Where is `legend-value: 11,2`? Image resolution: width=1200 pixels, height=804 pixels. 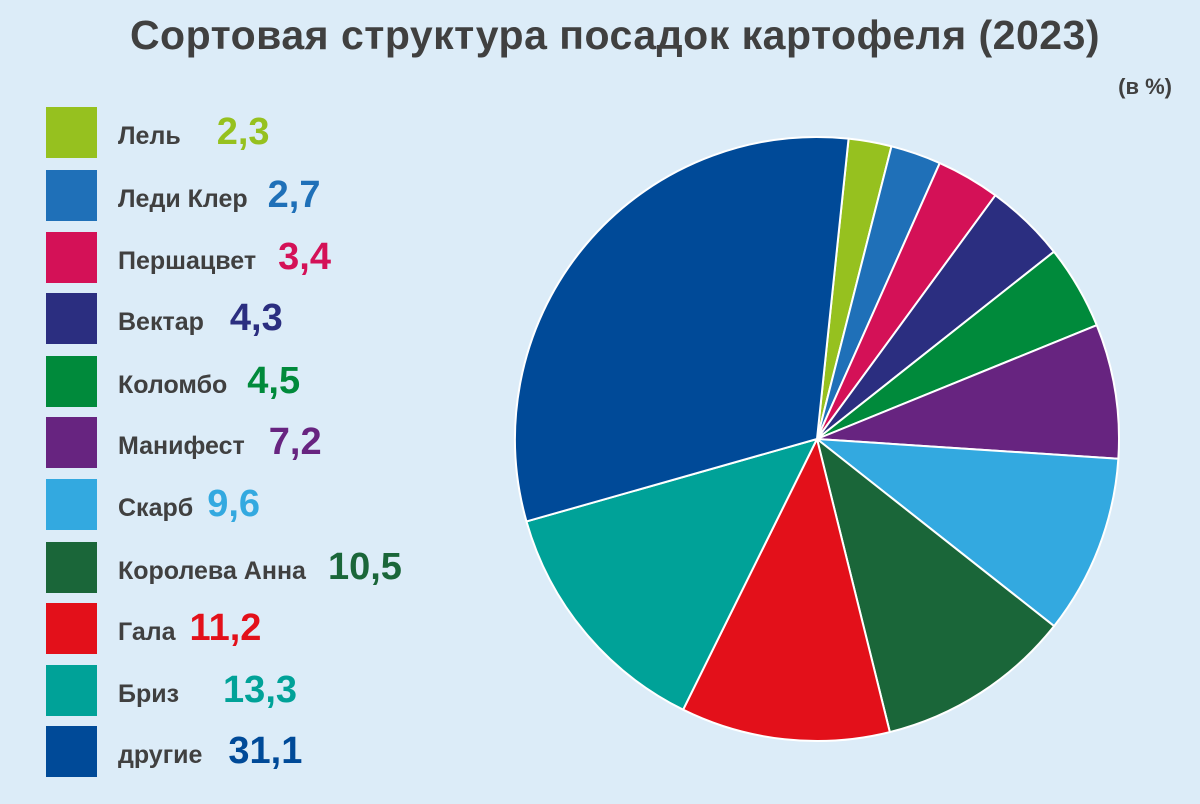 legend-value: 11,2 is located at coordinates (225, 627).